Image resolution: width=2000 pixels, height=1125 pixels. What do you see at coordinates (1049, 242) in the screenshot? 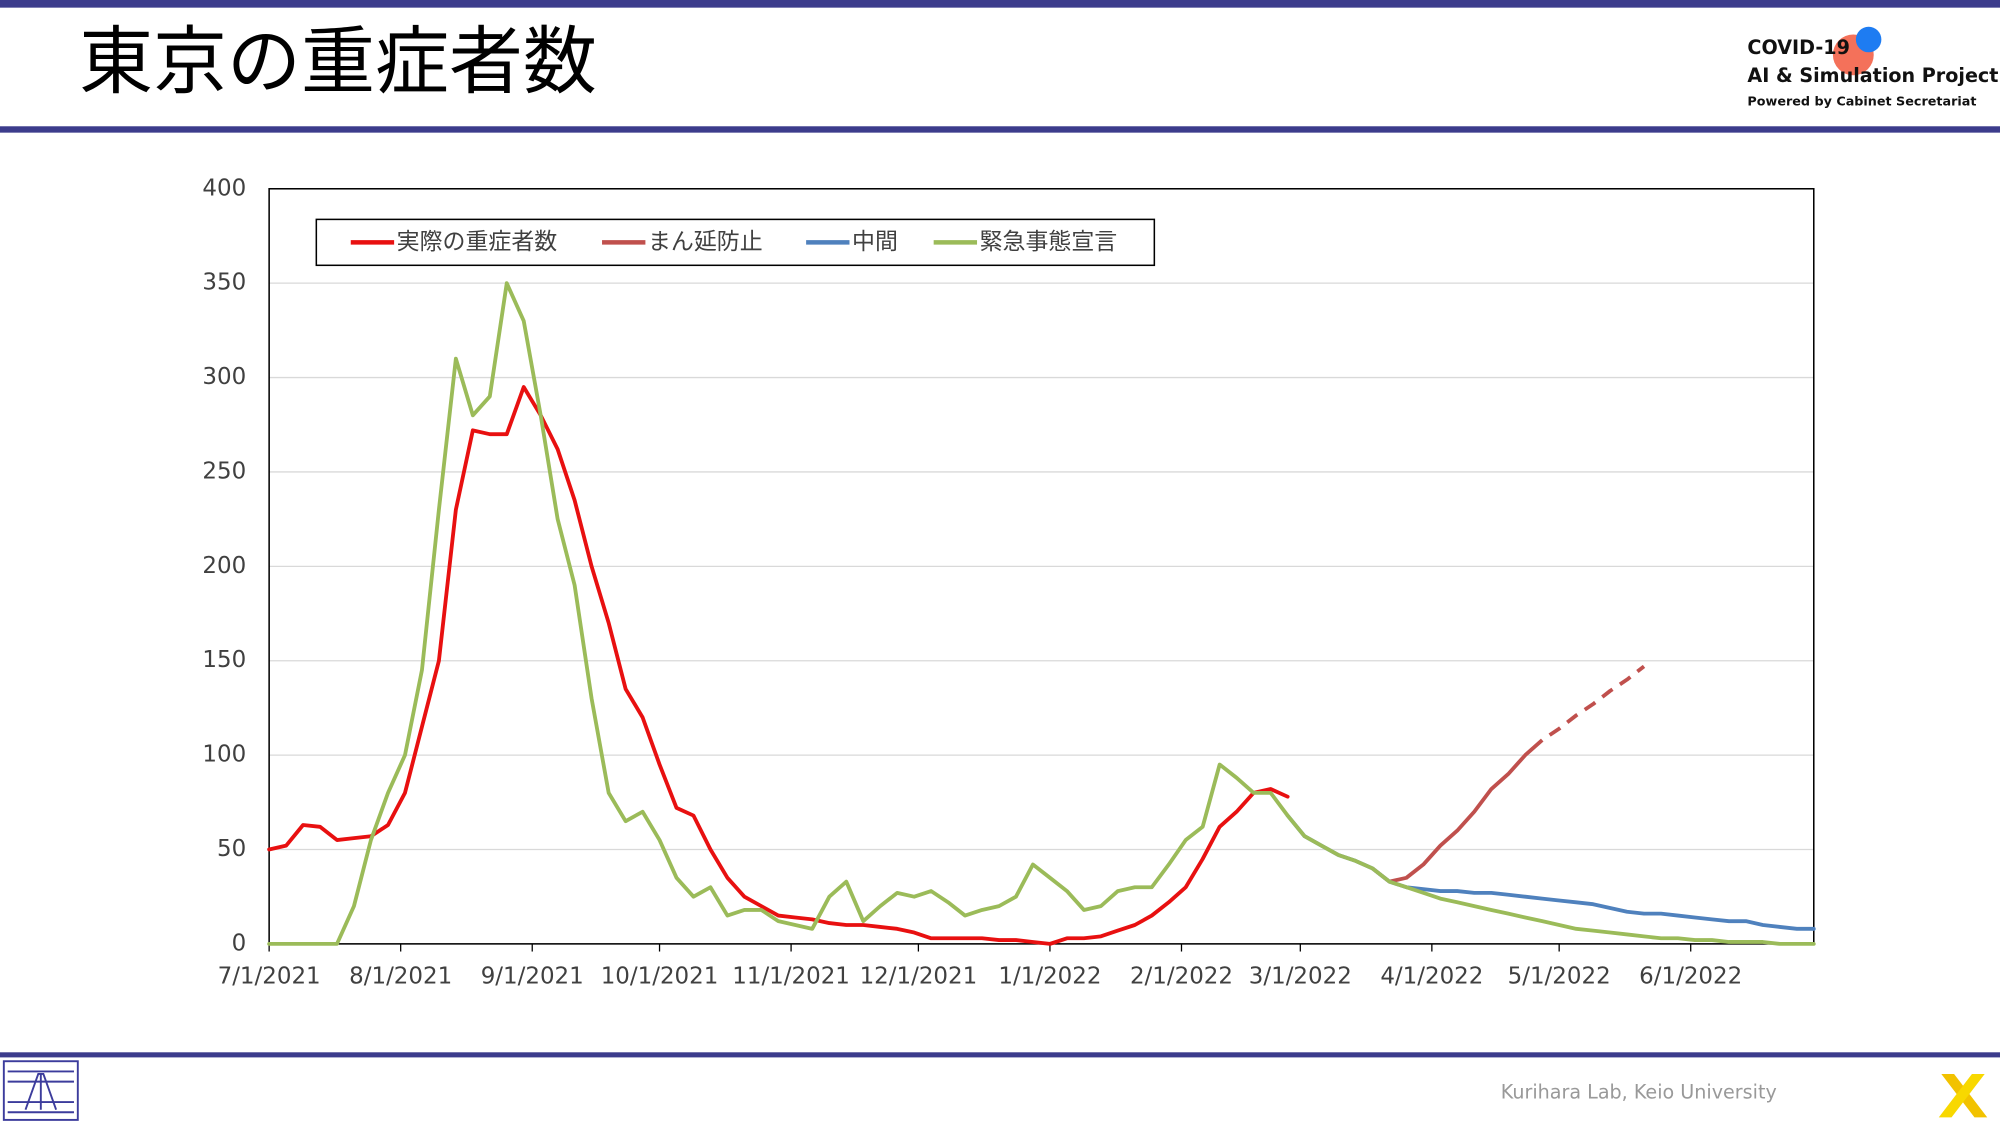
I see `legend-label: 緊急事態宣言` at bounding box center [1049, 242].